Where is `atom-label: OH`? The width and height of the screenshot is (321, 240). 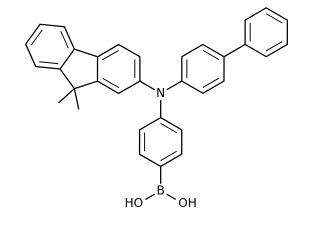
atom-label: OH is located at coordinates (187, 203).